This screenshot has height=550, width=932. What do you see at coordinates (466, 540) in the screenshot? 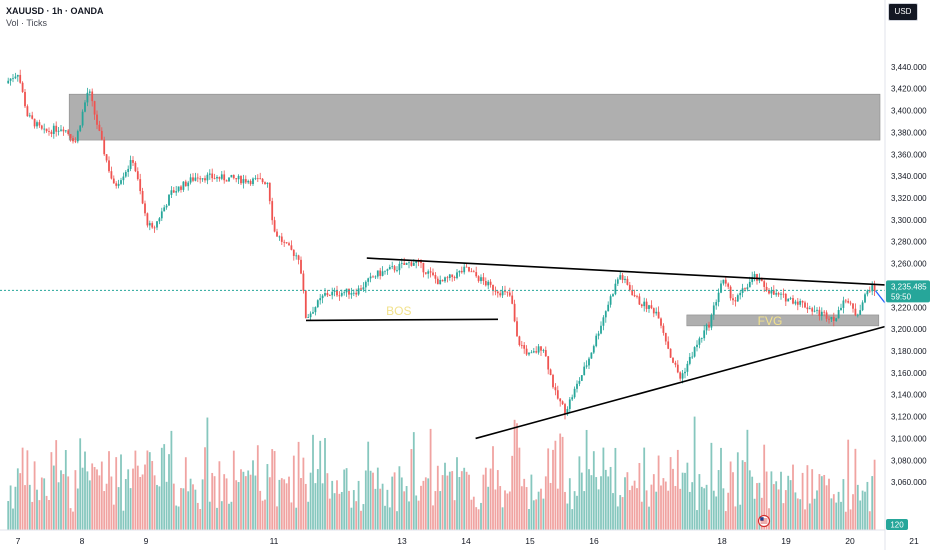
I see `time-axis-background` at bounding box center [466, 540].